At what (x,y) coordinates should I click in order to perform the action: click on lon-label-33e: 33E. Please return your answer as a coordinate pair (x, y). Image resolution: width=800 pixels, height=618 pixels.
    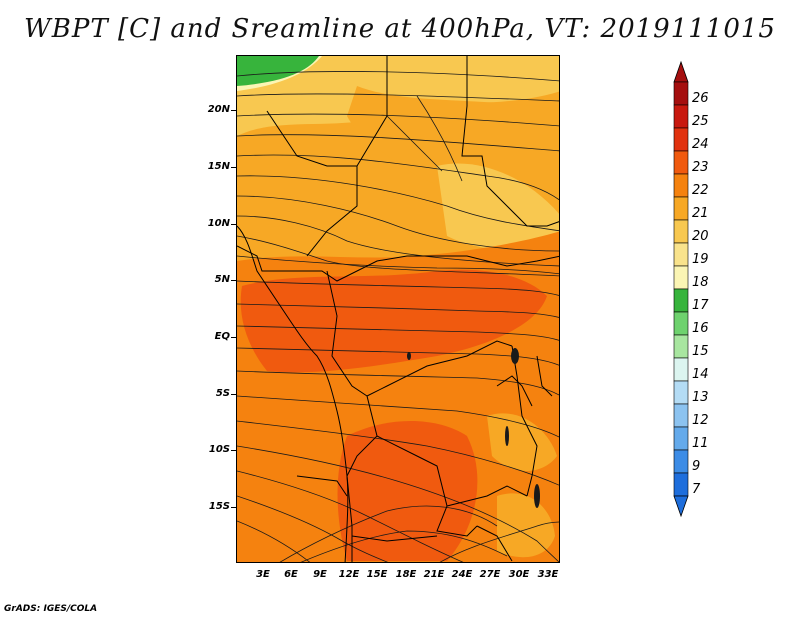
    Looking at the image, I should click on (548, 574).